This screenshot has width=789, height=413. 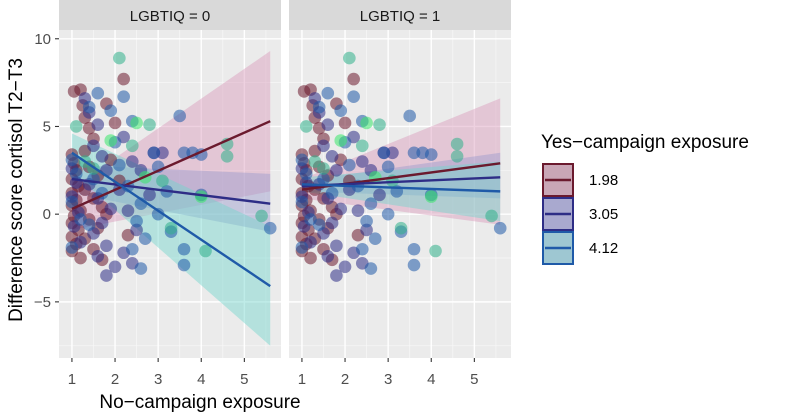 I want to click on legend-title: Yes−campaign exposure, so click(x=645, y=142).